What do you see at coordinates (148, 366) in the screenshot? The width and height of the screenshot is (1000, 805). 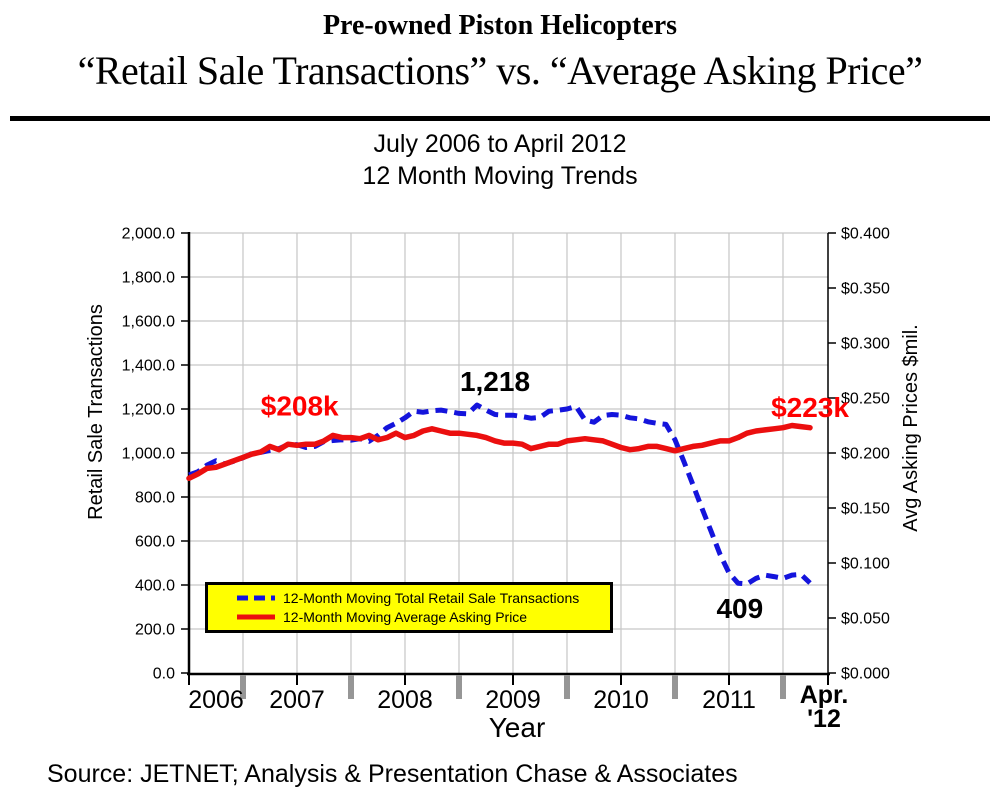 I see `y-left-tick-label: 1,400.0` at bounding box center [148, 366].